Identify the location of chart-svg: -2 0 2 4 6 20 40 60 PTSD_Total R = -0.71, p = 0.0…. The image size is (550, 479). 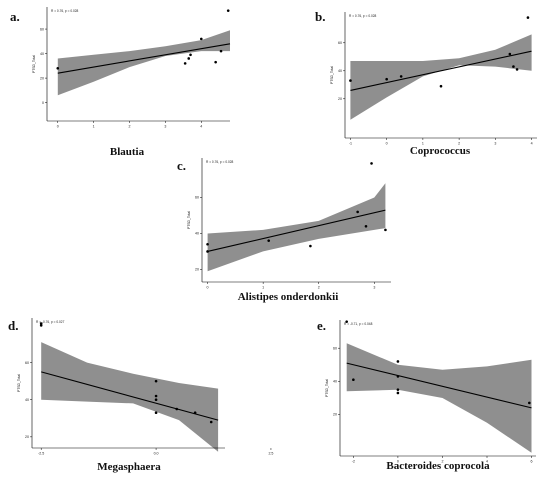
(430, 392).